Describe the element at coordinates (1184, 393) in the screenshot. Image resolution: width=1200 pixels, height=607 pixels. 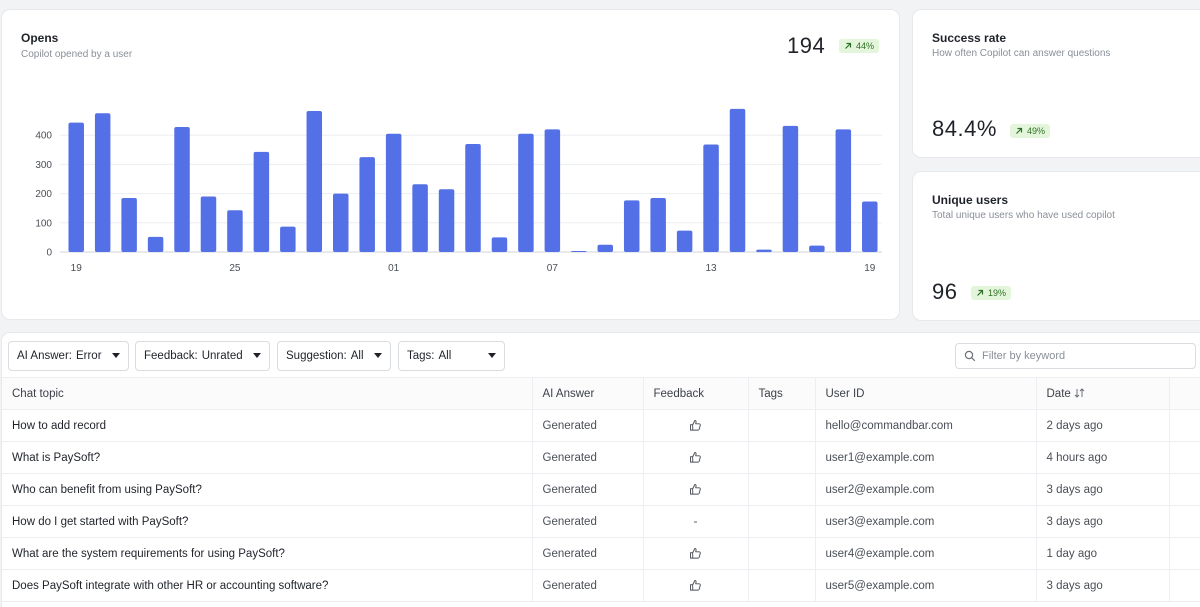
I see `column-header-extra` at that location.